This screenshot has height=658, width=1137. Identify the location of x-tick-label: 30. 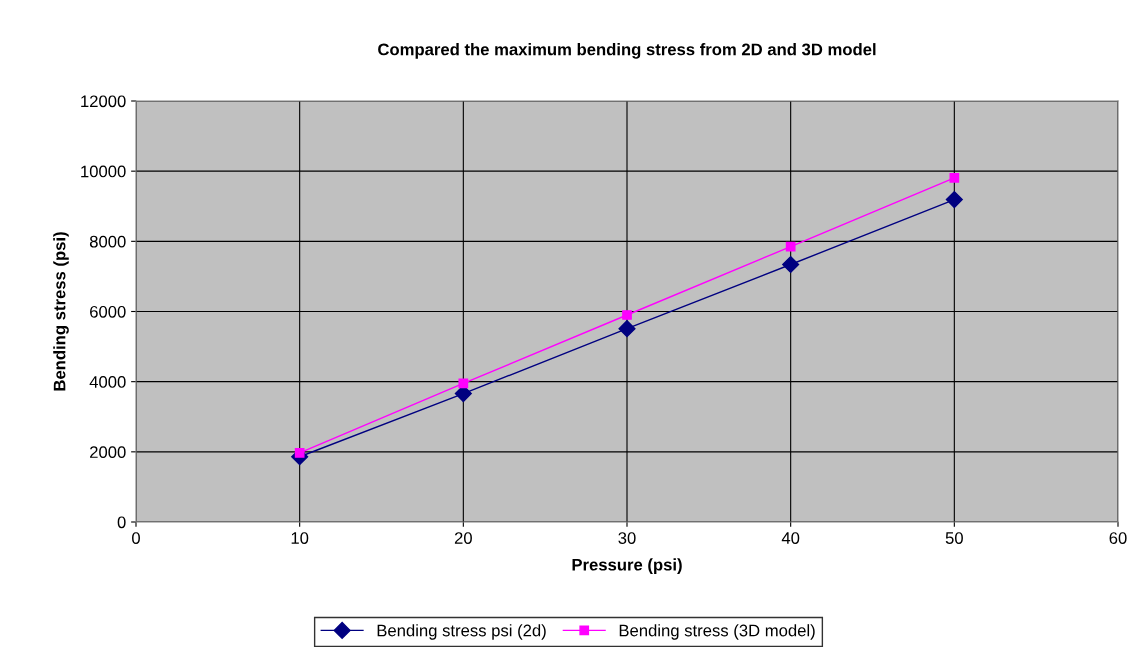
(627, 538).